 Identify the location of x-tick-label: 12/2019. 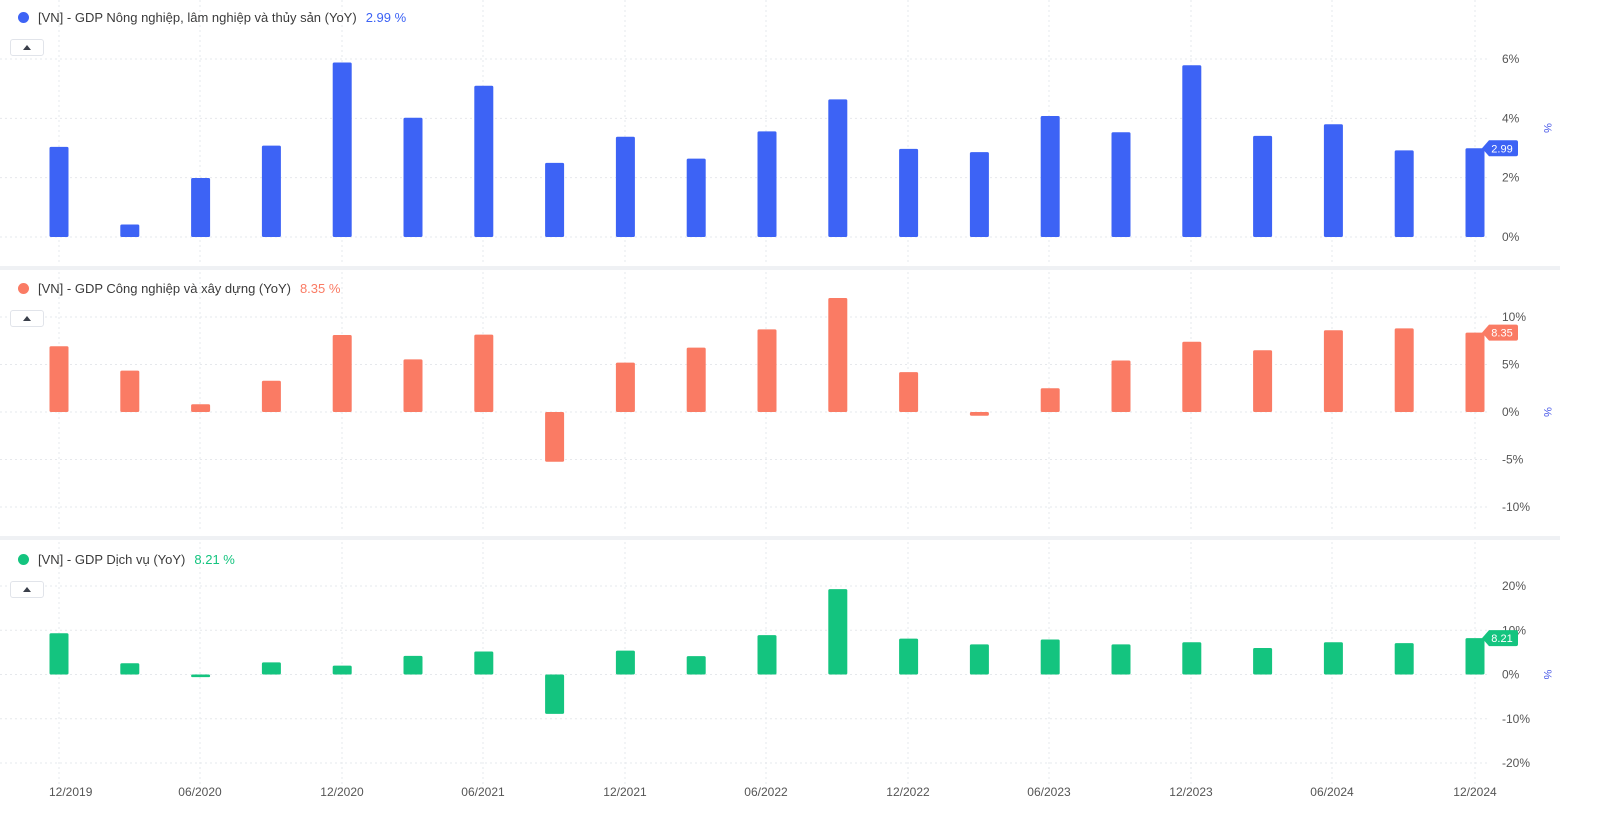
(71, 792).